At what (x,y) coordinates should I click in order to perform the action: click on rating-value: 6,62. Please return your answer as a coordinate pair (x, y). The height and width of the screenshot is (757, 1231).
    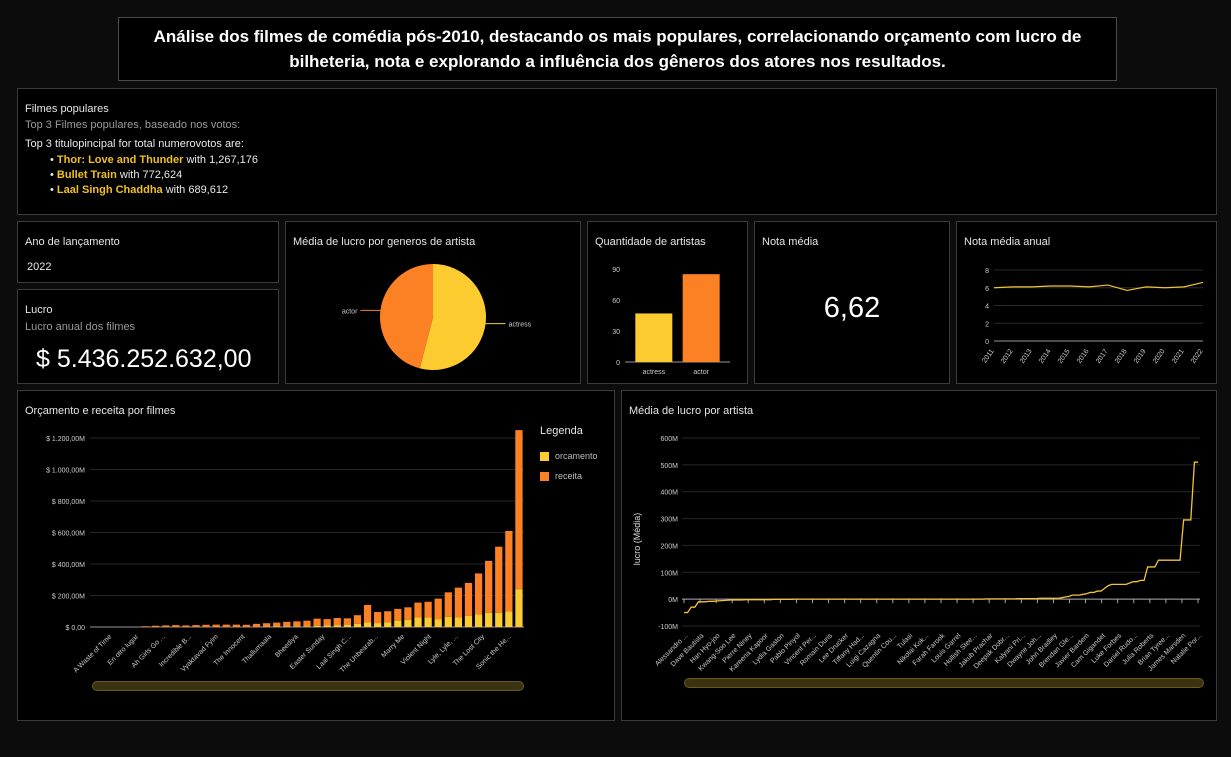
    Looking at the image, I should click on (852, 308).